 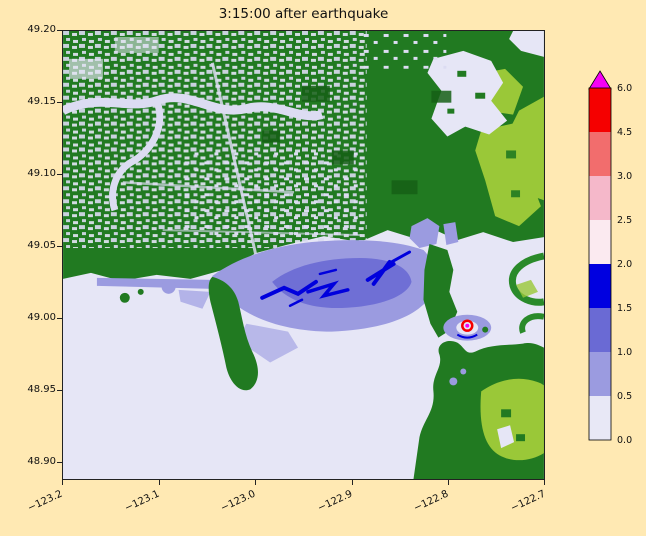 I want to click on colorbar-outline, so click(x=600, y=264).